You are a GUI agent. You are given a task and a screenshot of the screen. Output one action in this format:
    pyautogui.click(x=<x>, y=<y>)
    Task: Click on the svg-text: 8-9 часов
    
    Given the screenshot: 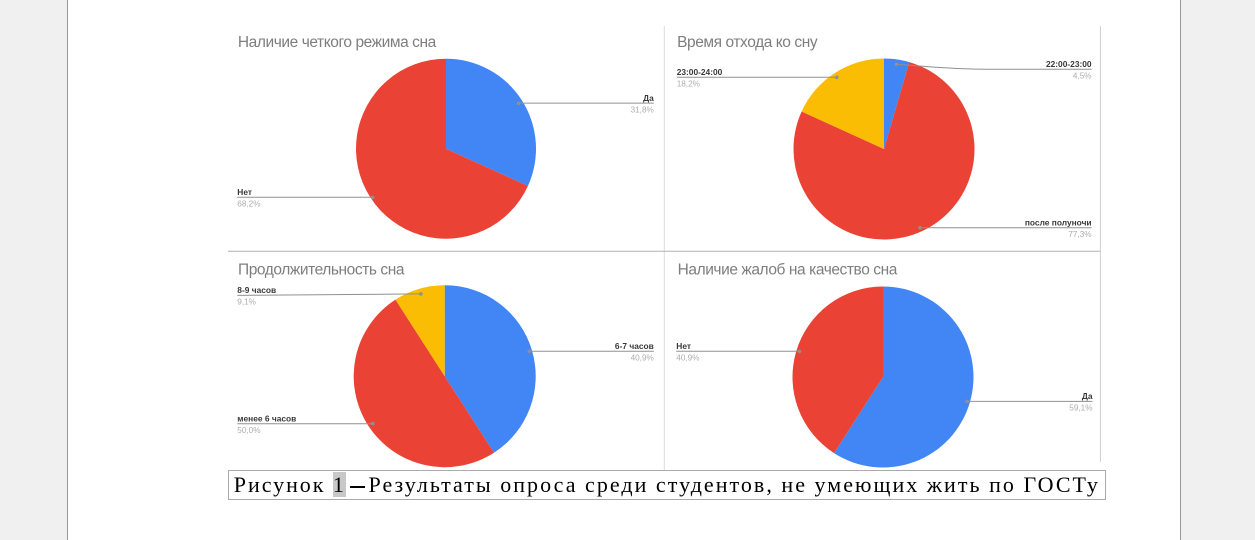 What is the action you would take?
    pyautogui.click(x=256, y=290)
    